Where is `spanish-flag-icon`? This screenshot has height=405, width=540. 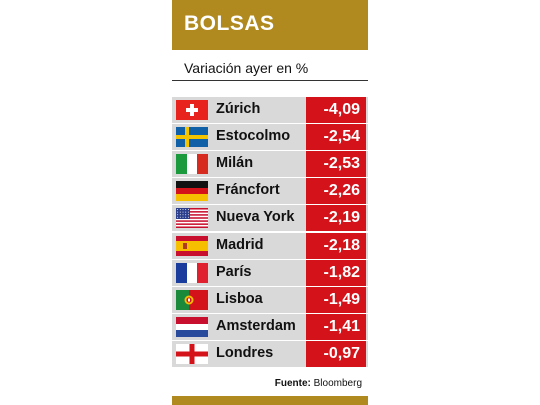 spanish-flag-icon is located at coordinates (192, 245).